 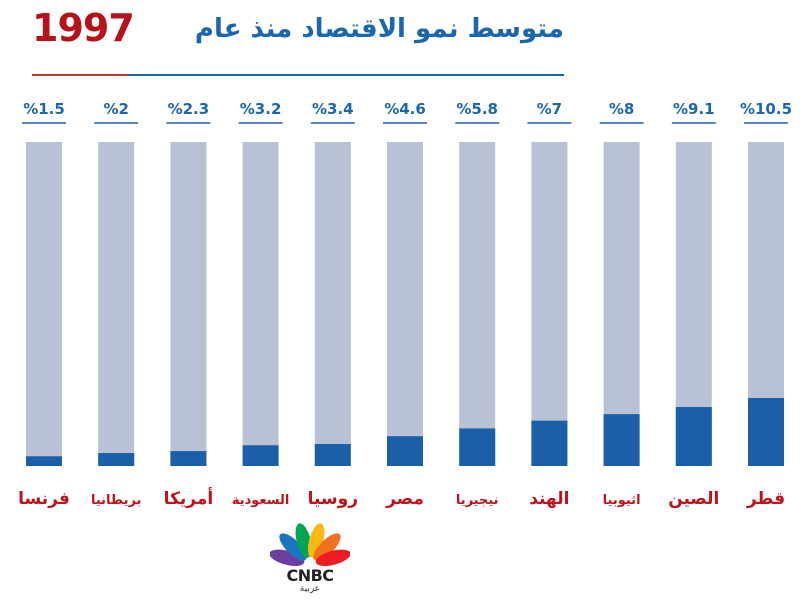 I want to click on category-label: الهند, so click(x=549, y=499).